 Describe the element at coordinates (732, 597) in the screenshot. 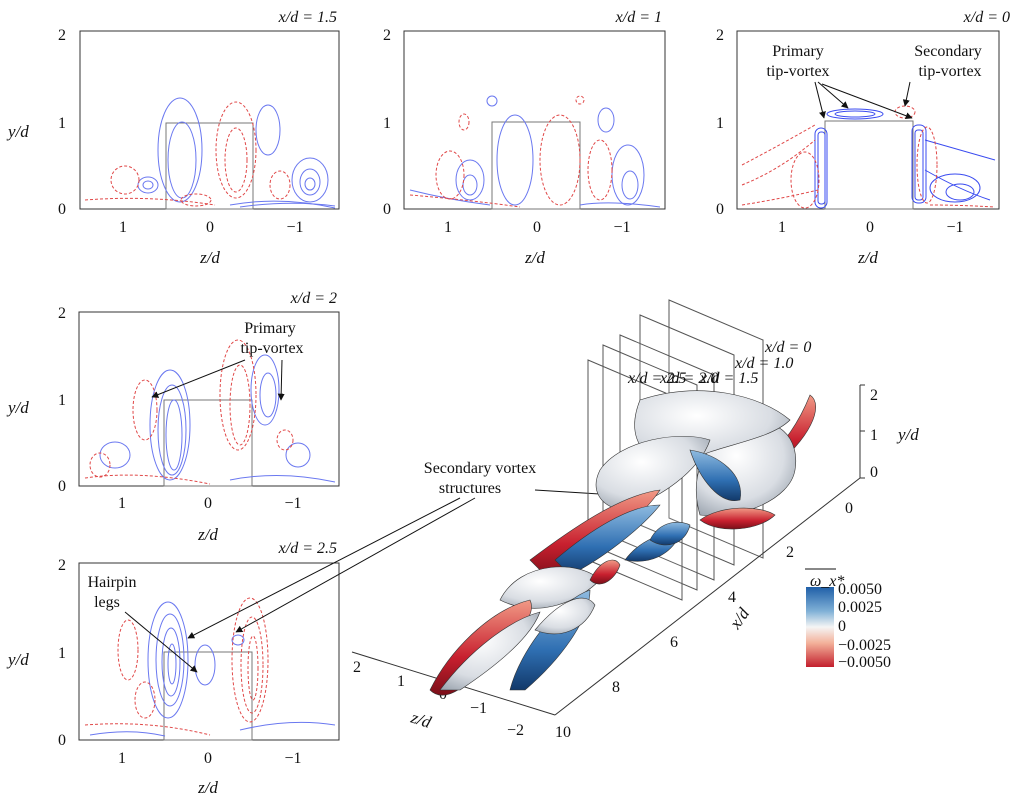

I see `x-tick: 4` at that location.